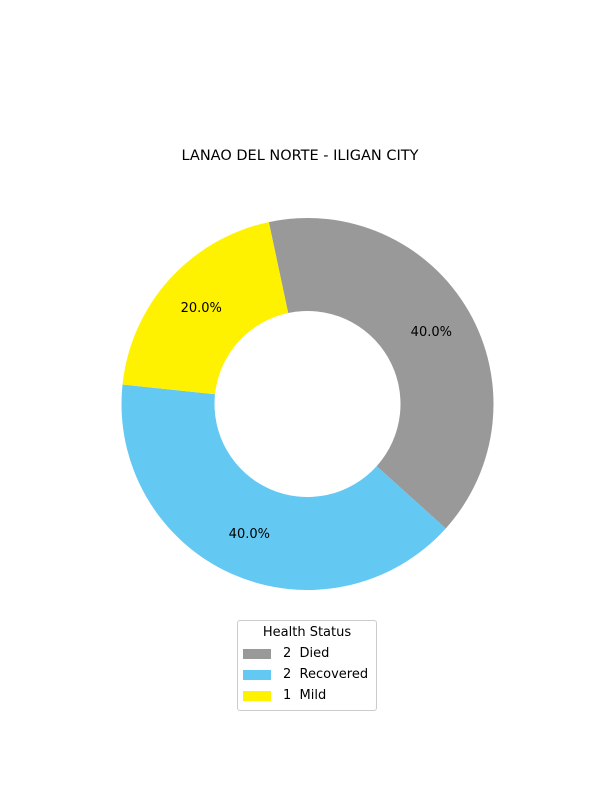 The width and height of the screenshot is (600, 800). What do you see at coordinates (201, 308) in the screenshot?
I see `slice-label-mild: 20.0%` at bounding box center [201, 308].